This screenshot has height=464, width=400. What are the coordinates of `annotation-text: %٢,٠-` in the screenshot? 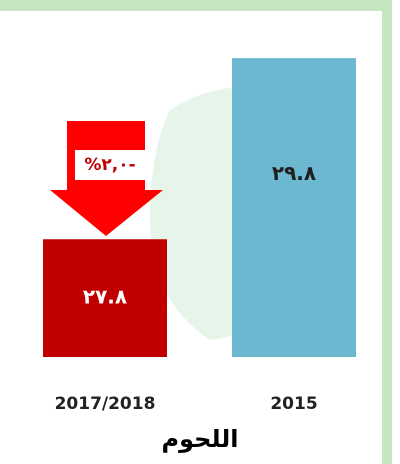 It's located at (109, 165).